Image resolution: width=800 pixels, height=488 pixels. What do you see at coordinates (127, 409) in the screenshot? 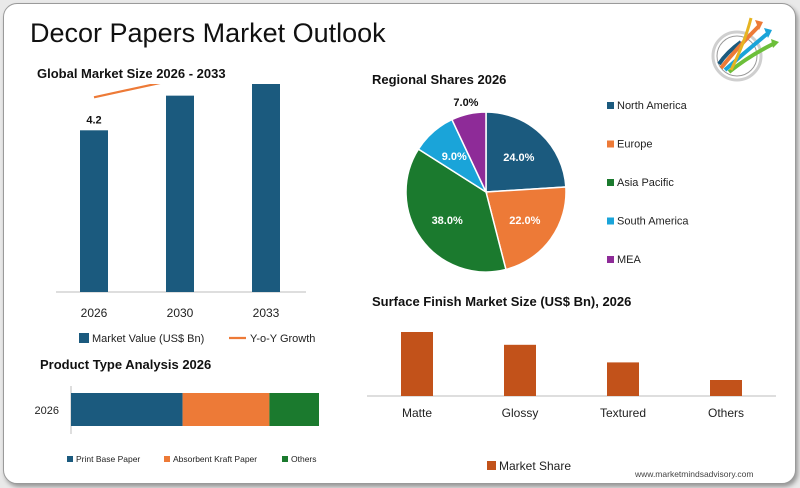
I see `stacked-segment-print-base-paper` at bounding box center [127, 409].